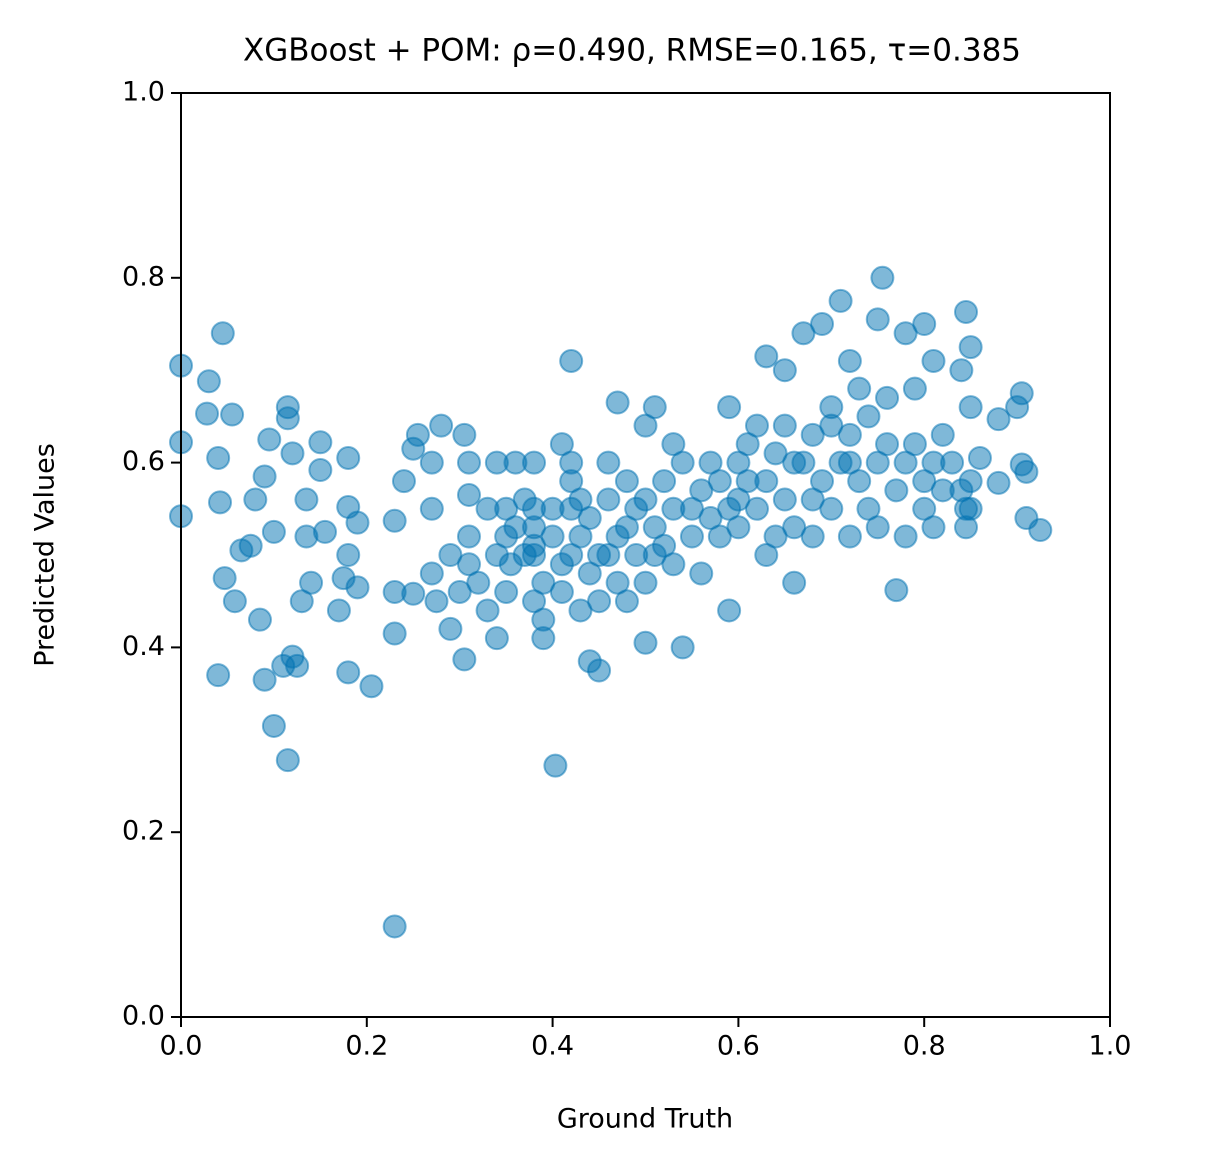  What do you see at coordinates (45, 555) in the screenshot?
I see `y-axis-label: Predicted Values` at bounding box center [45, 555].